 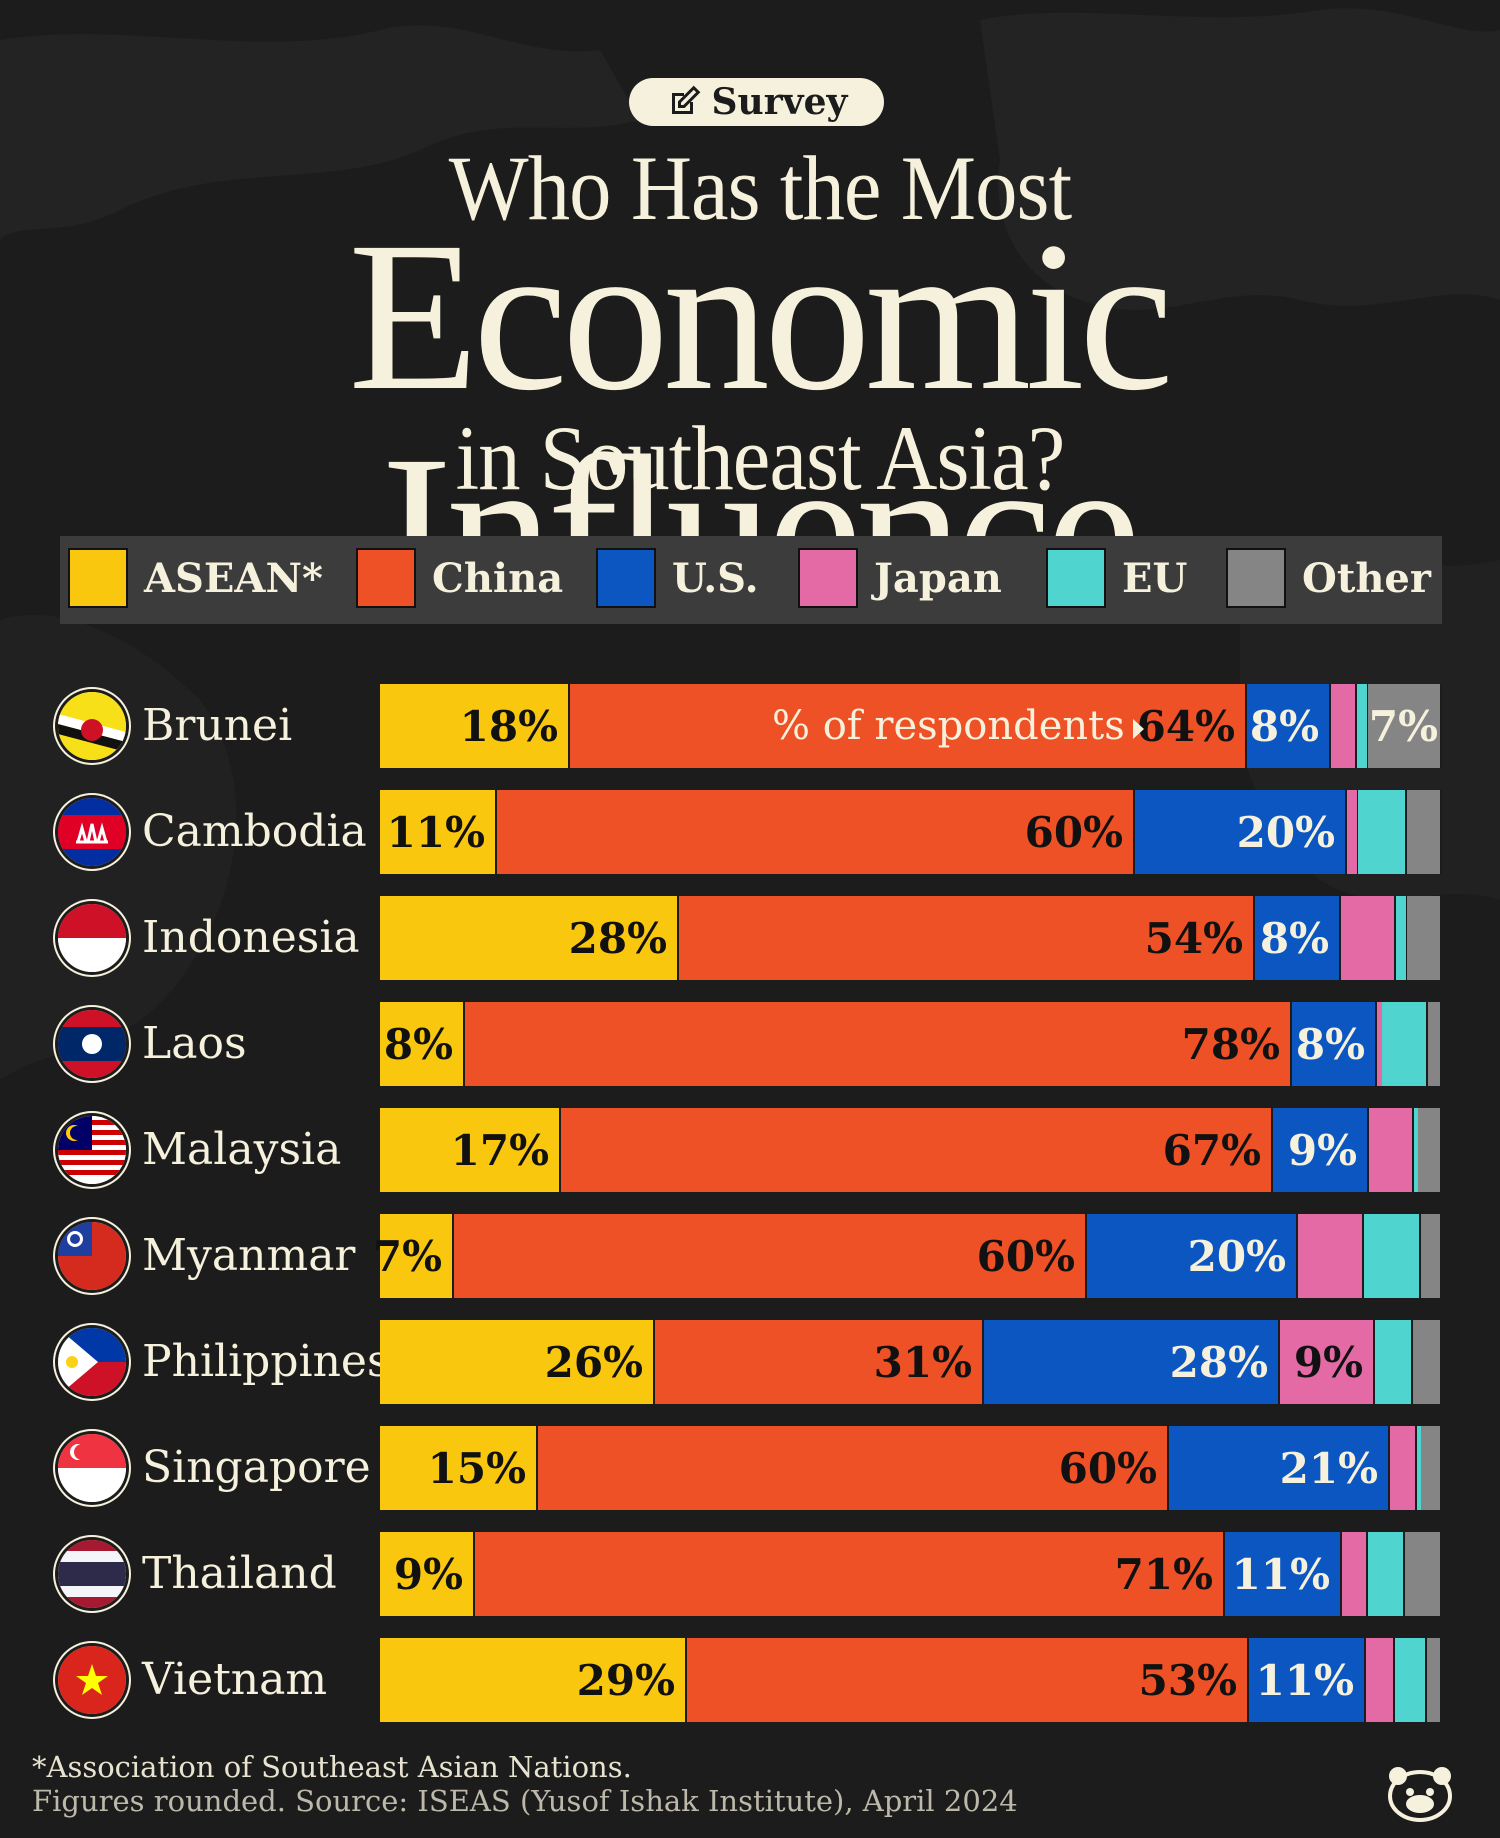 What do you see at coordinates (1193, 938) in the screenshot?
I see `data-label: 54%` at bounding box center [1193, 938].